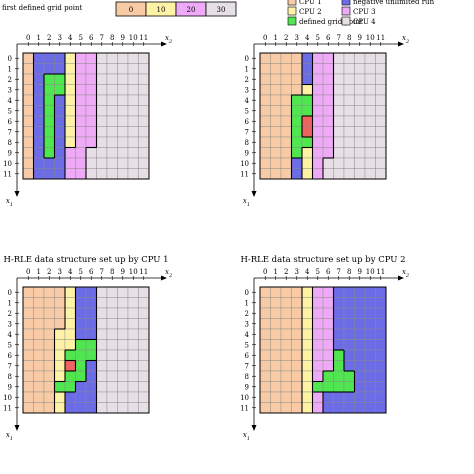 This screenshot has height=474, width=474. I want to click on y-tick-label: 6, so click(10, 356).